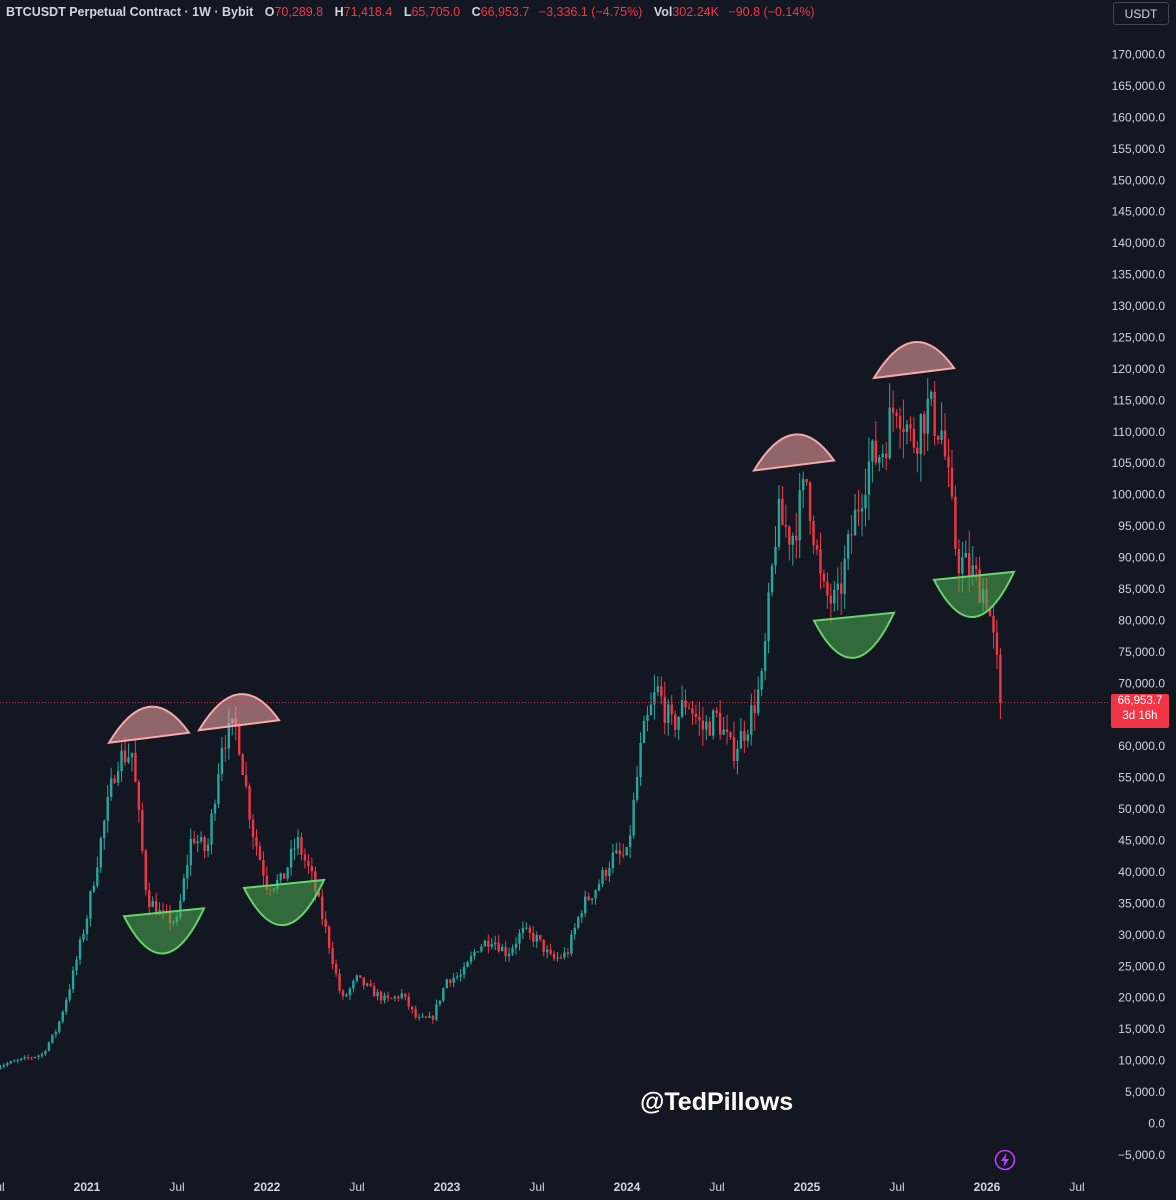 Image resolution: width=1176 pixels, height=1200 pixels. What do you see at coordinates (1005, 1160) in the screenshot?
I see `lightning-bolt-icon` at bounding box center [1005, 1160].